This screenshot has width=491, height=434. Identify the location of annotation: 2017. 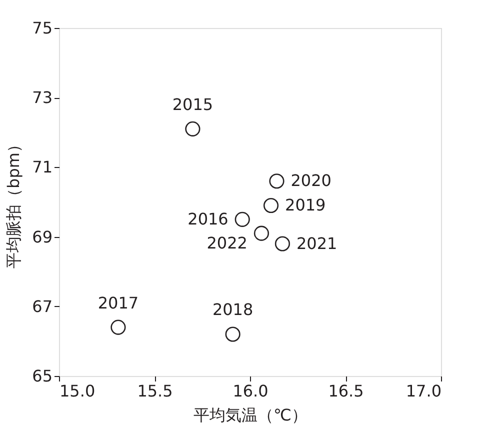
(118, 302).